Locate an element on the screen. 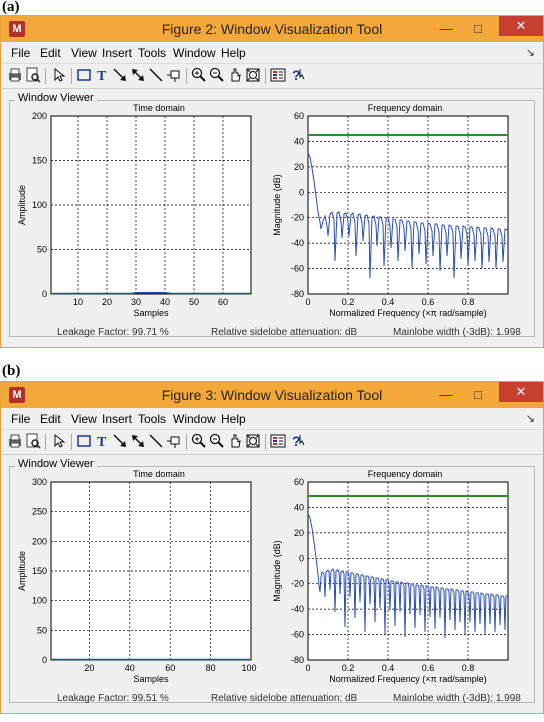  window-title: Figure 3: Window Visualization Tool is located at coordinates (272, 395).